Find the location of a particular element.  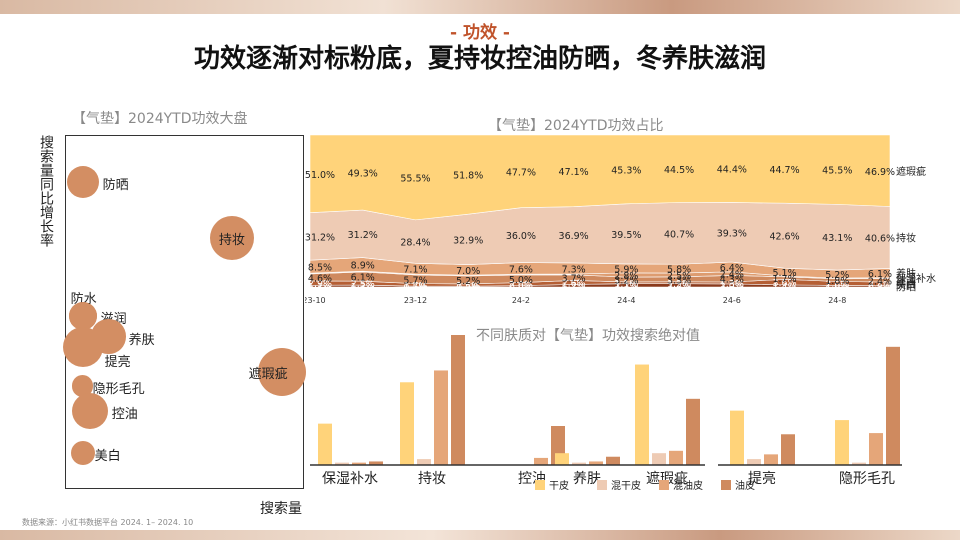

area-value-label: 1.2% is located at coordinates (679, 284).